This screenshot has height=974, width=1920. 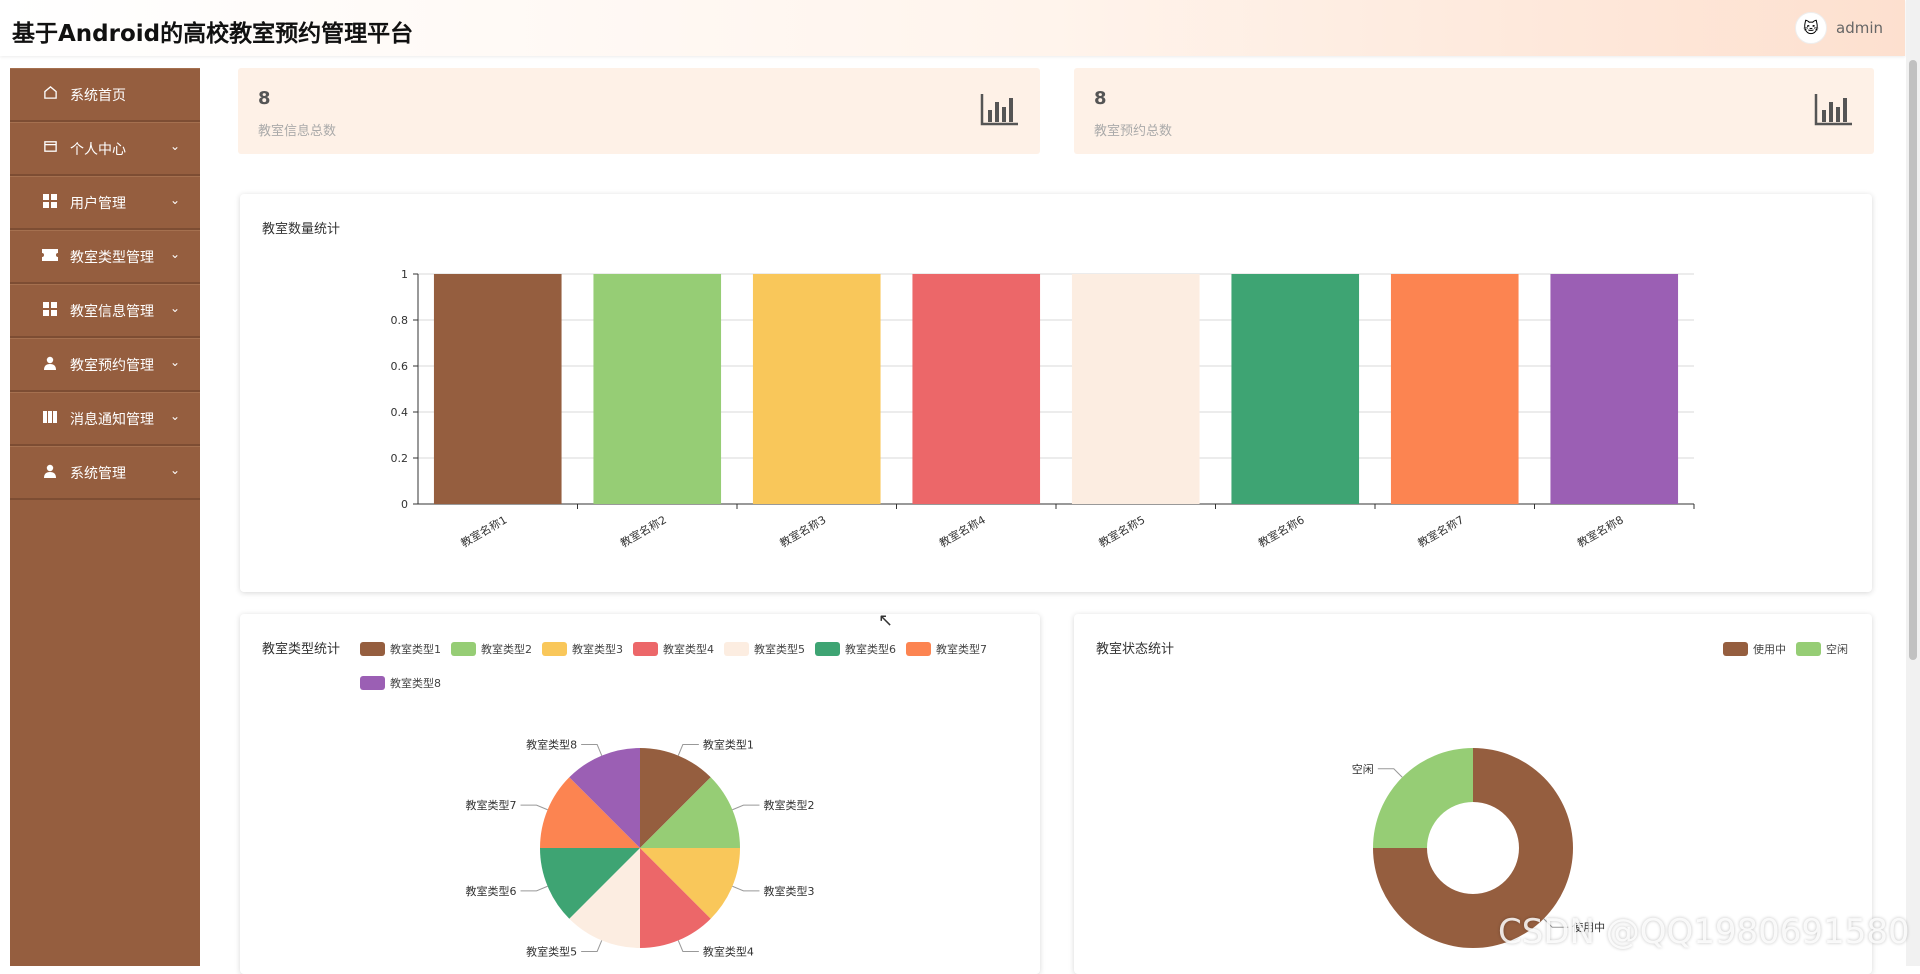 I want to click on sidebar-item-classroom-info-management: 教室信息管理 ⌄, so click(x=105, y=311).